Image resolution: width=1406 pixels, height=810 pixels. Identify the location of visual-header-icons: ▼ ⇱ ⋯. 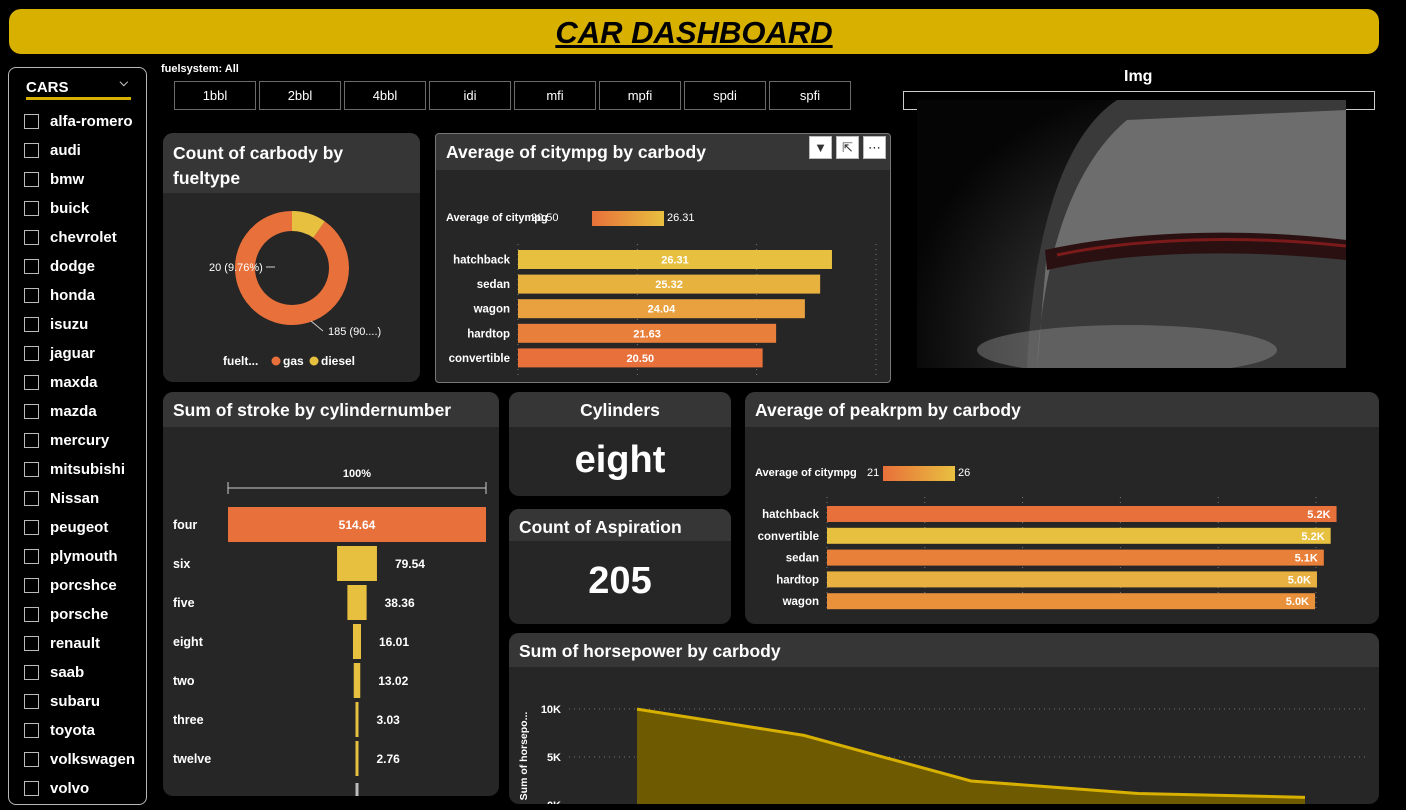
(845, 147).